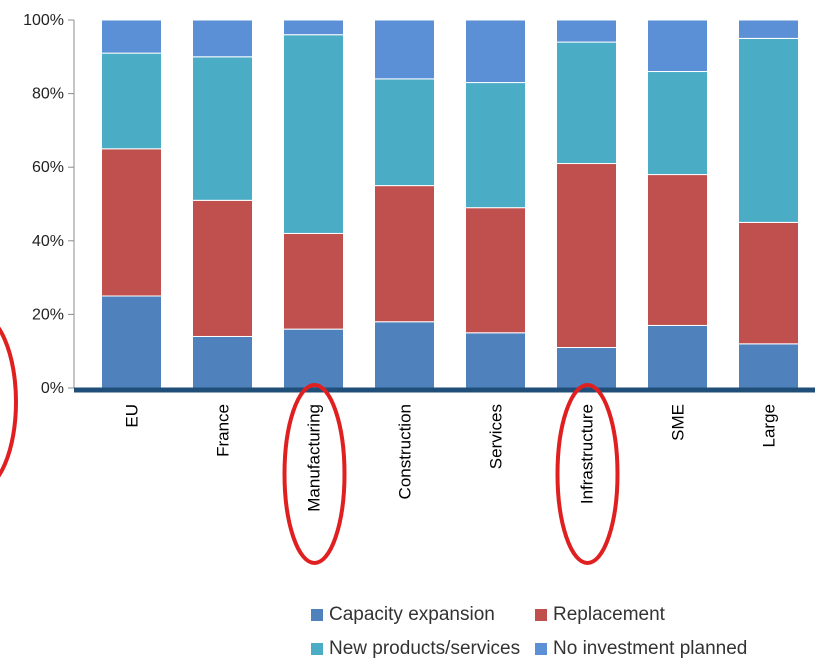 This screenshot has width=817, height=665. What do you see at coordinates (9, 402) in the screenshot?
I see `highlight-oval-left-edge` at bounding box center [9, 402].